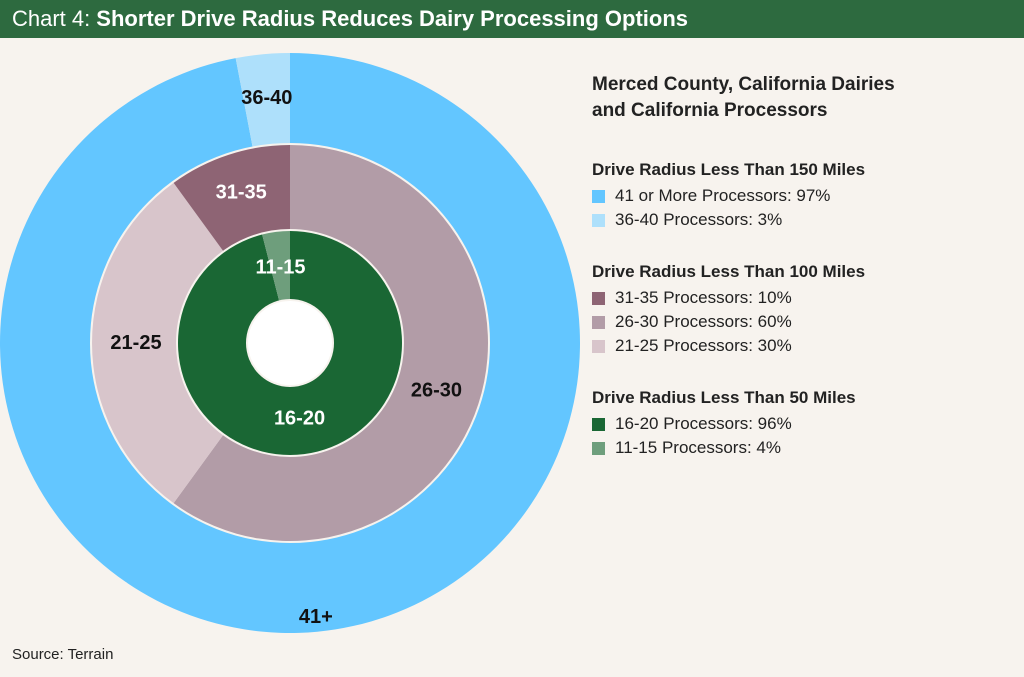 This screenshot has height=677, width=1024. I want to click on legend-item: 26-30 Processors: 60%, so click(802, 322).